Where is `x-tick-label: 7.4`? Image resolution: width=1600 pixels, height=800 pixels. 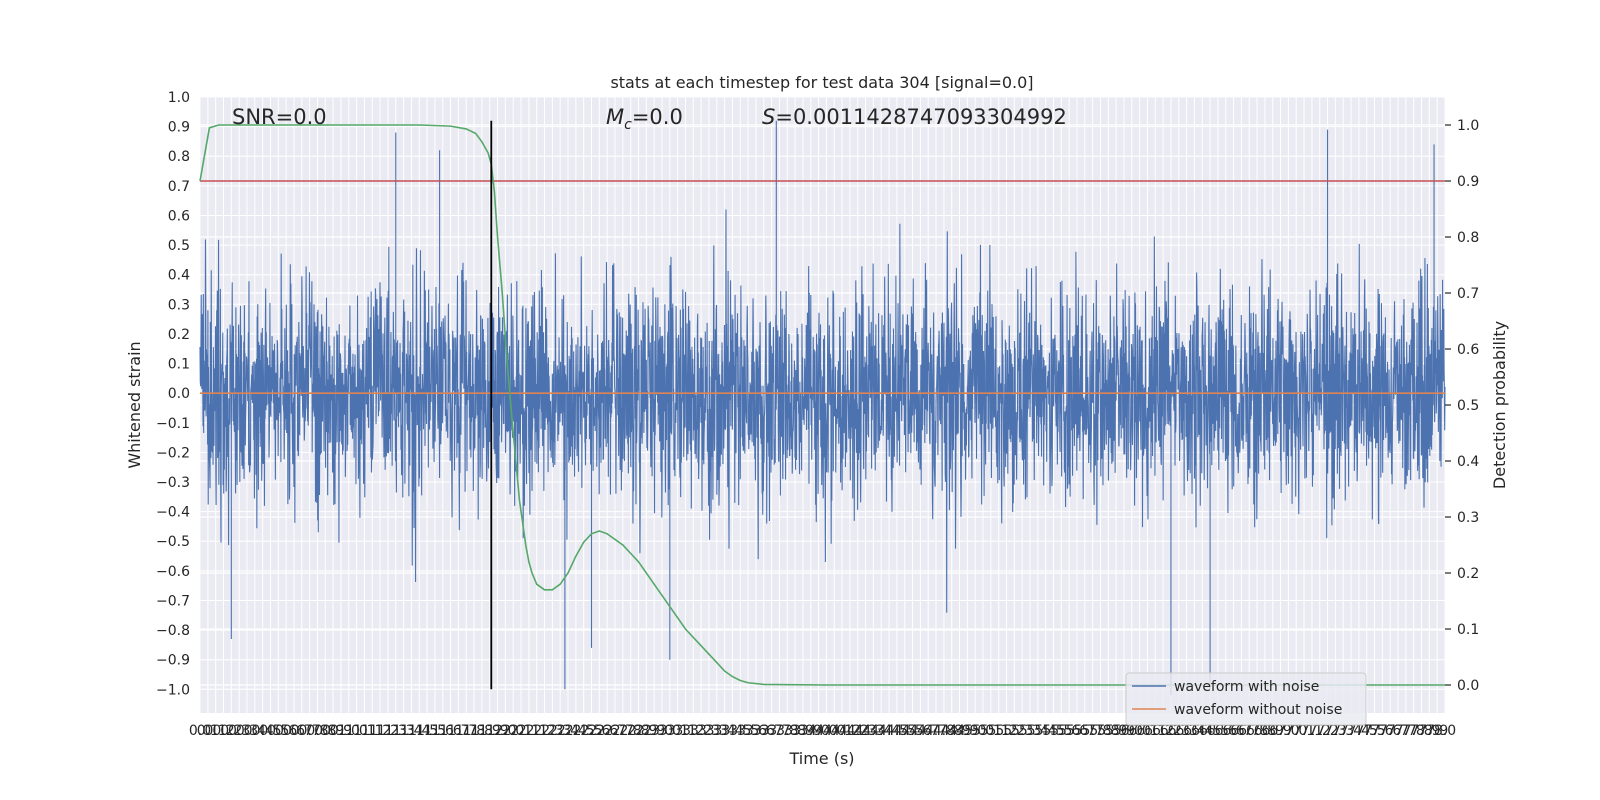
x-tick-label: 7.4 is located at coordinates (1351, 731).